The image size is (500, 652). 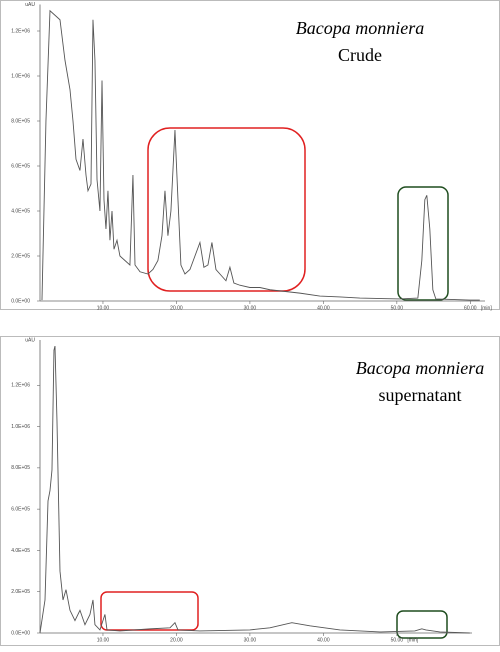 What do you see at coordinates (470, 308) in the screenshot?
I see `x-tick-label: 60.00` at bounding box center [470, 308].